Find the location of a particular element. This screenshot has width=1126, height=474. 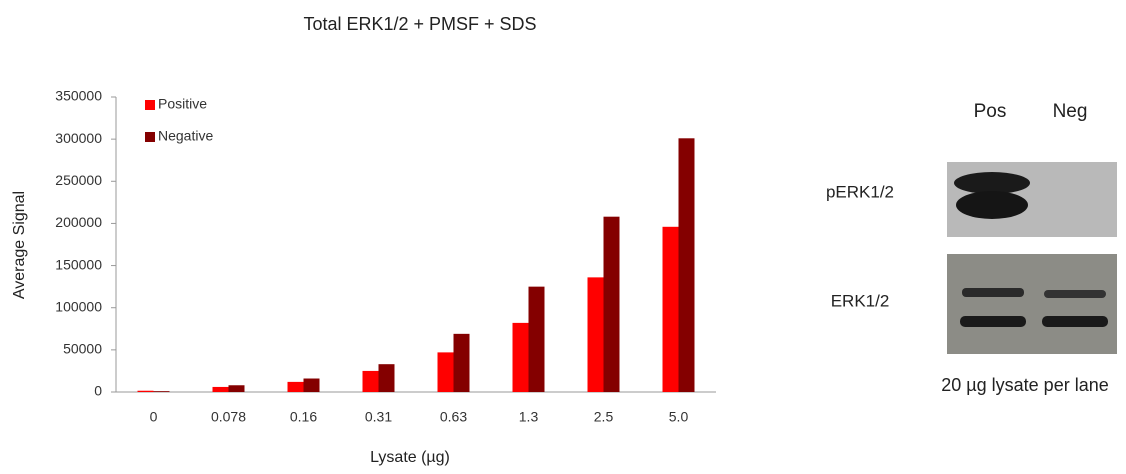

row-label: pERK1/2 is located at coordinates (860, 191).